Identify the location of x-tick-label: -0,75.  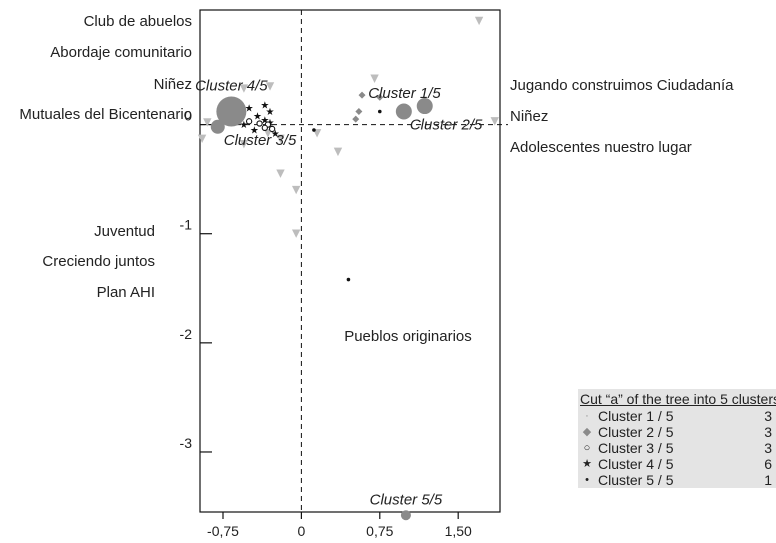
(223, 531).